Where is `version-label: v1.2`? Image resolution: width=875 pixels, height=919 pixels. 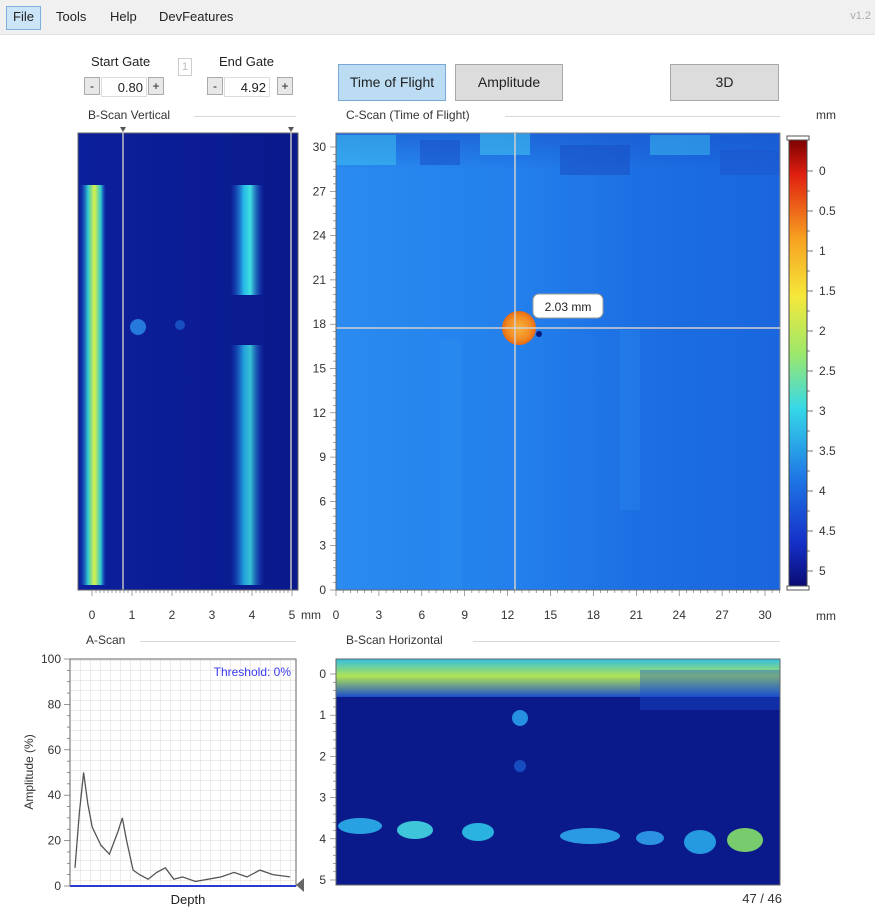 version-label: v1.2 is located at coordinates (860, 16).